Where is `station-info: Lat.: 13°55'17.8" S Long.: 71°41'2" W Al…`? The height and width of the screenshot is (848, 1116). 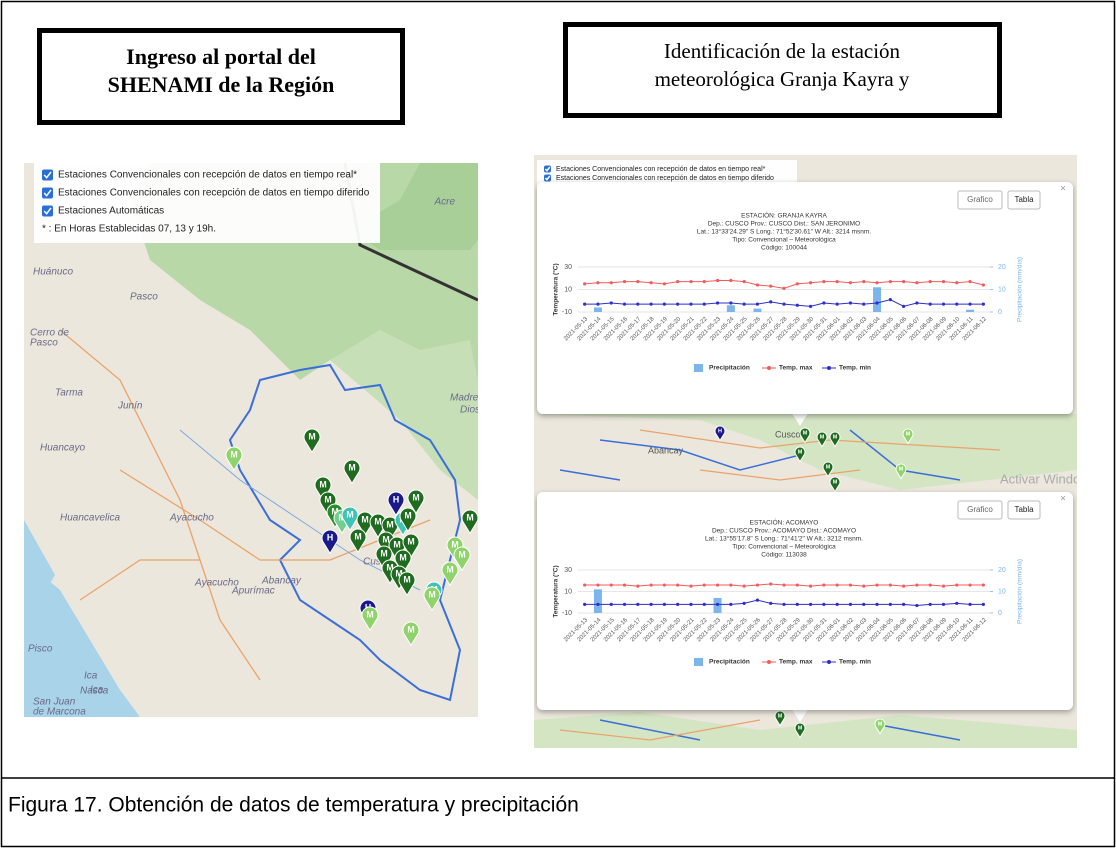 station-info: Lat.: 13°55'17.8" S Long.: 71°41'2" W Al… is located at coordinates (784, 539).